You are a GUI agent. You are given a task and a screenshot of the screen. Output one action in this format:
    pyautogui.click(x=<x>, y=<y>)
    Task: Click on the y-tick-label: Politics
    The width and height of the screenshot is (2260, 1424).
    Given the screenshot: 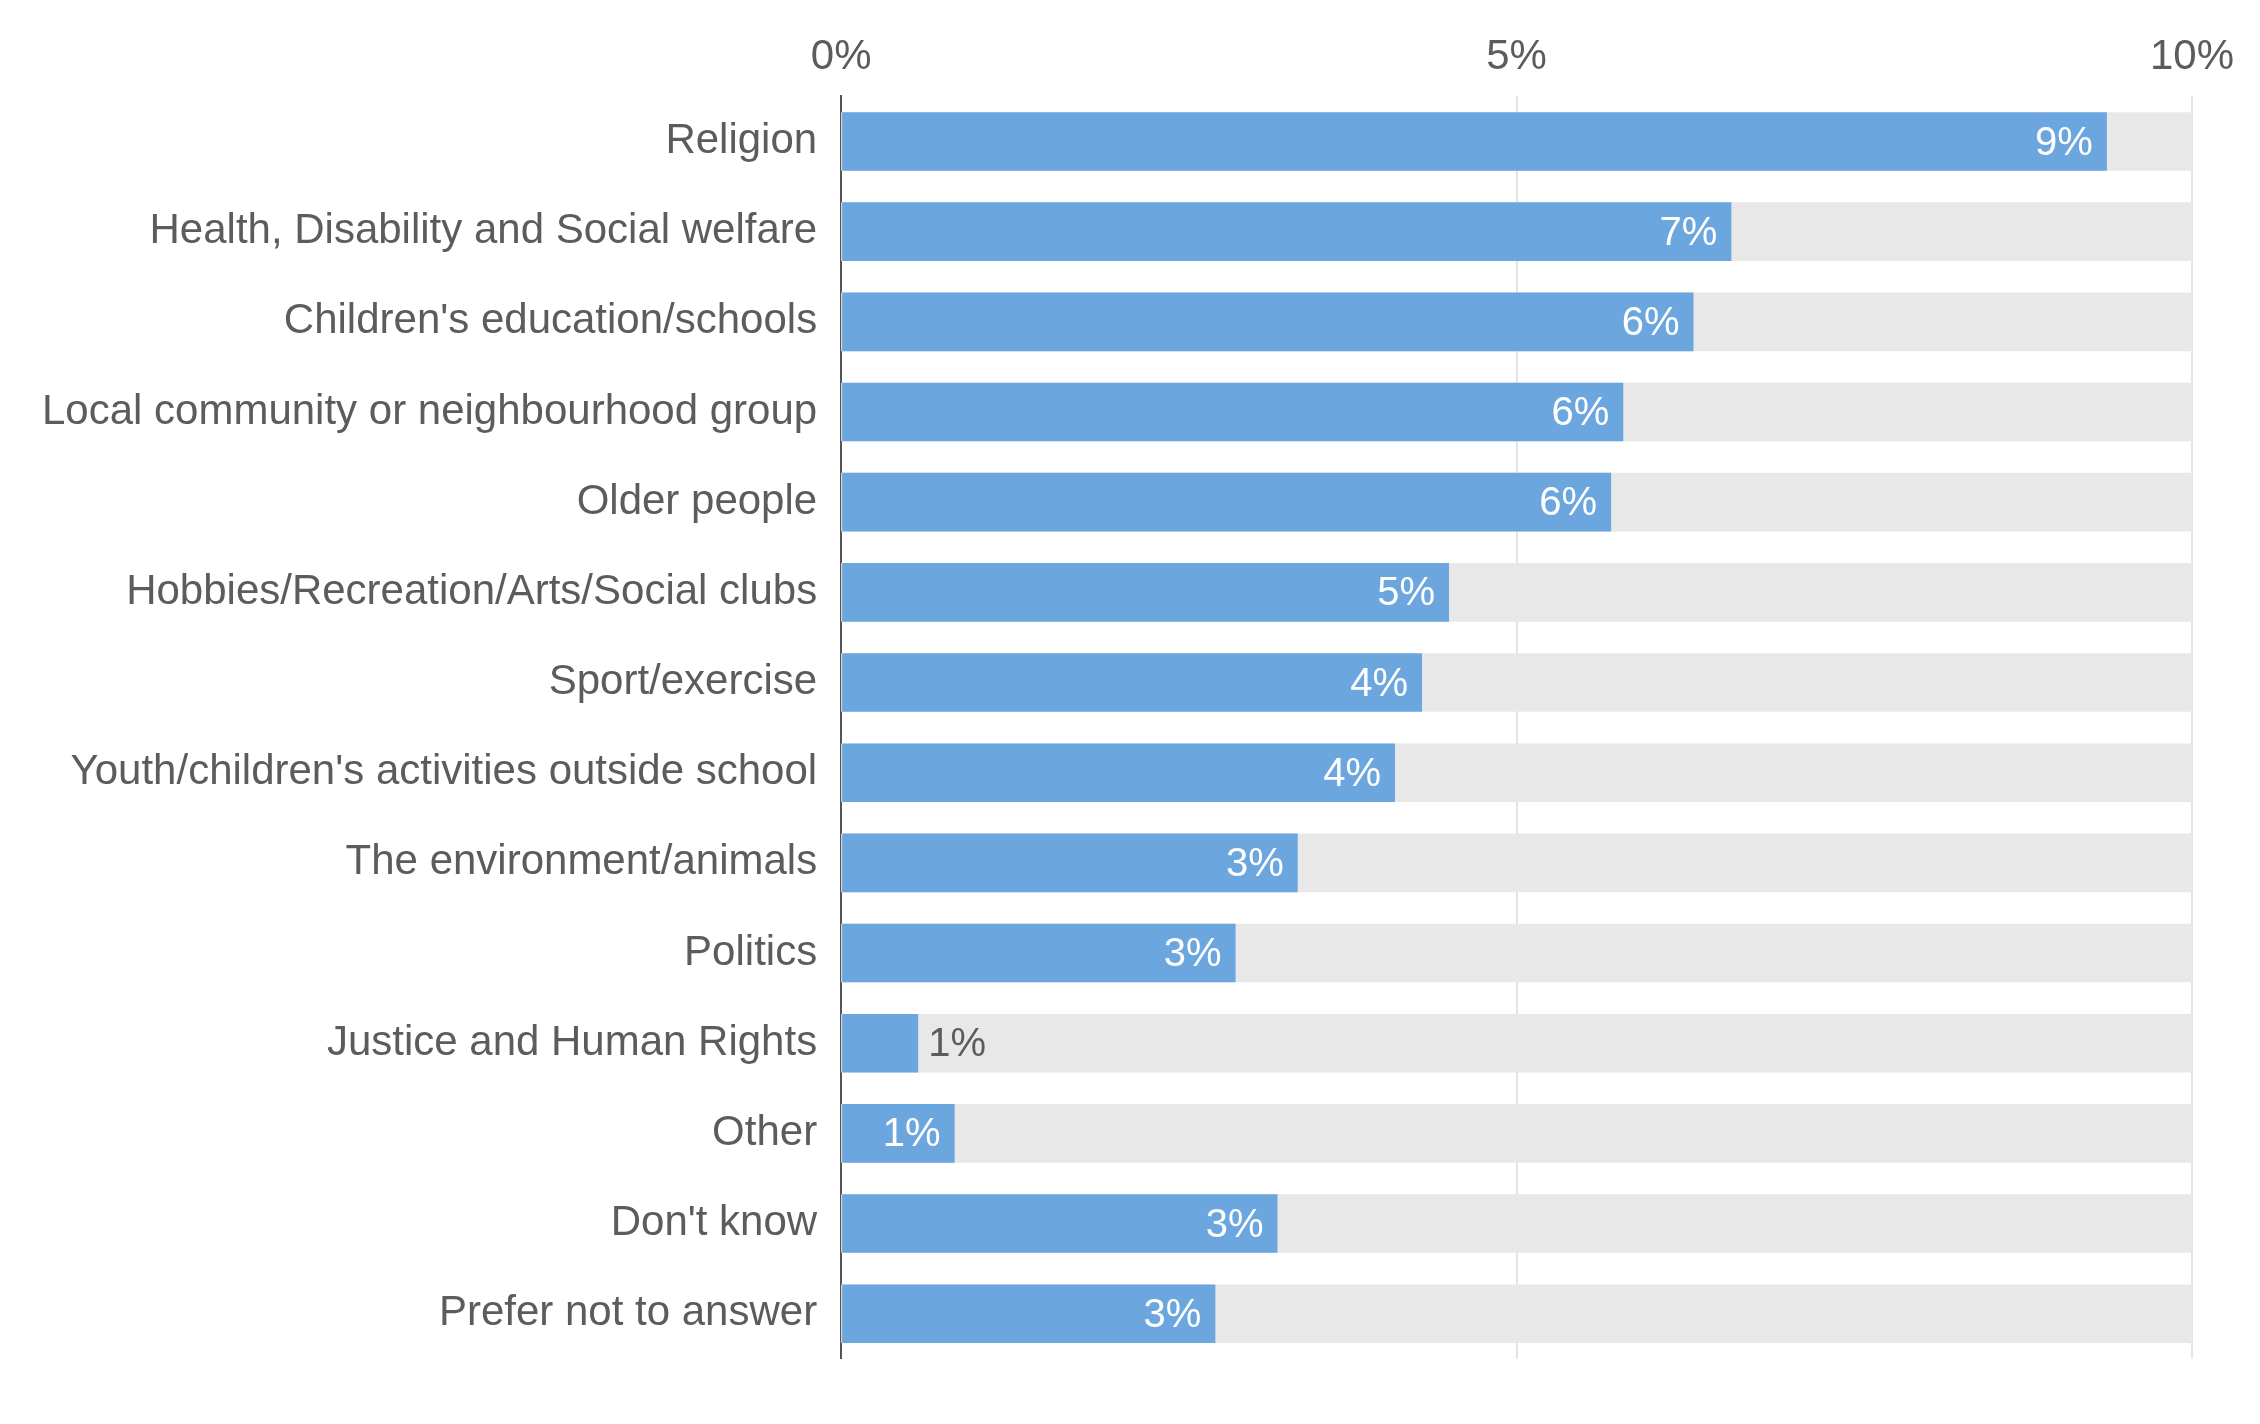 What is the action you would take?
    pyautogui.click(x=751, y=950)
    